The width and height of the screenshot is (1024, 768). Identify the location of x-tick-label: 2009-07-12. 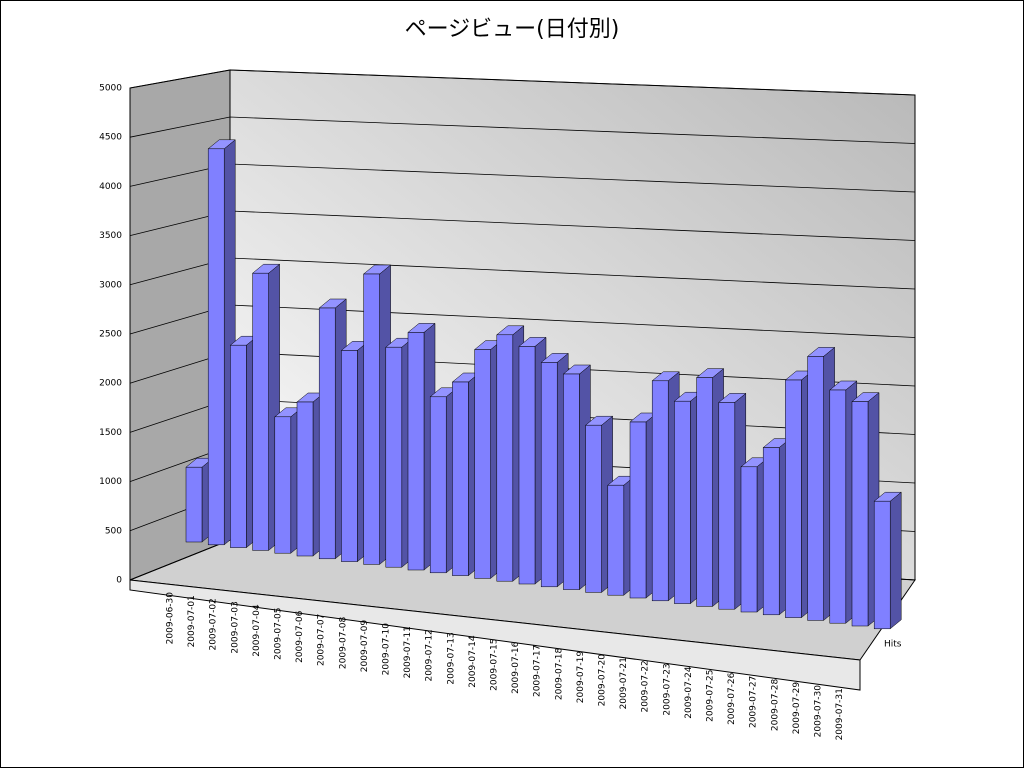
(430, 655).